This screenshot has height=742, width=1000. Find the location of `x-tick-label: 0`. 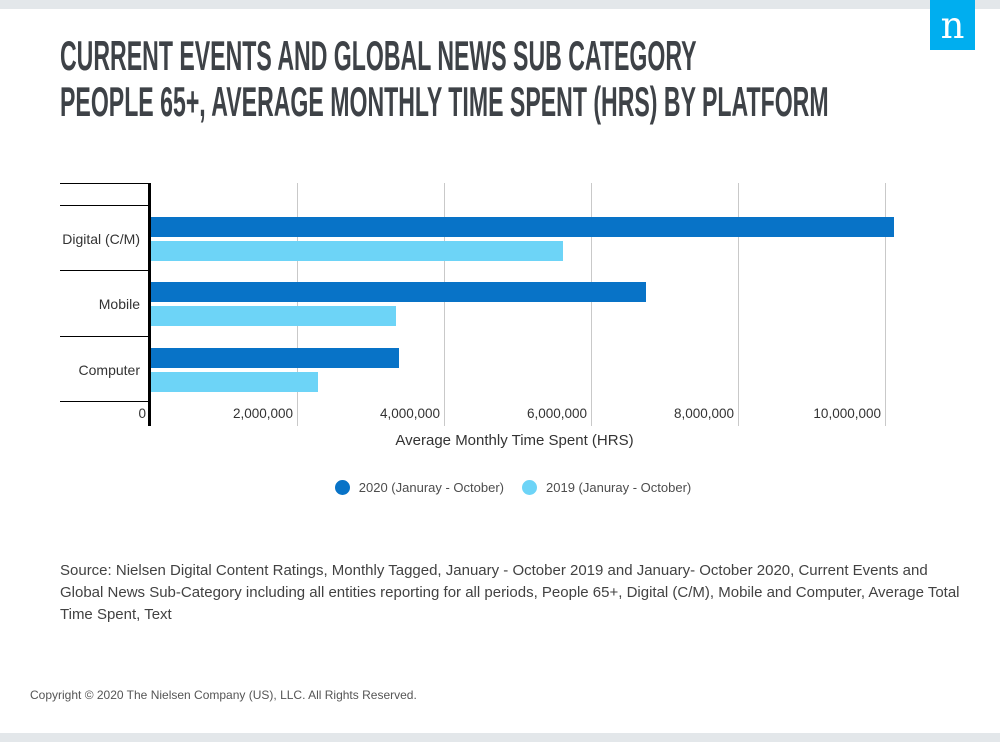

x-tick-label: 0 is located at coordinates (142, 413).